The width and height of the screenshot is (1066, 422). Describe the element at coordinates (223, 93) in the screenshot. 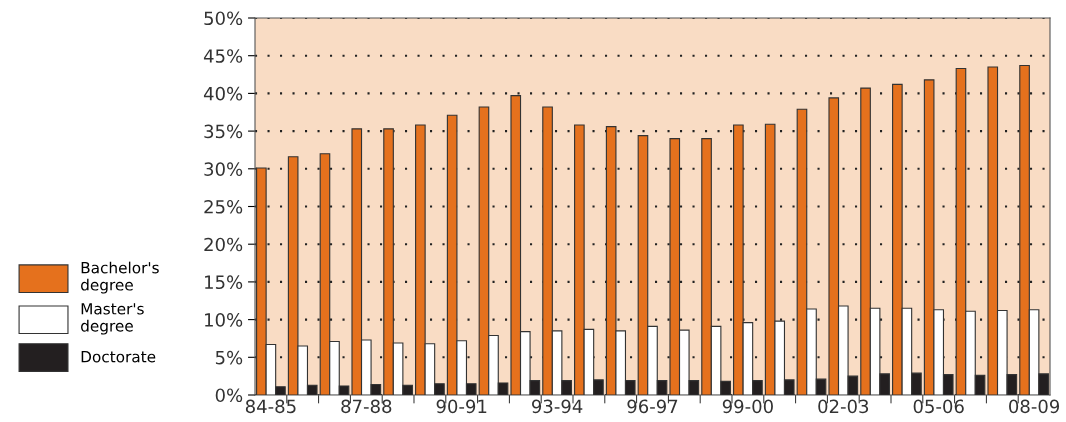

I see `y-tick-label: 40%` at that location.